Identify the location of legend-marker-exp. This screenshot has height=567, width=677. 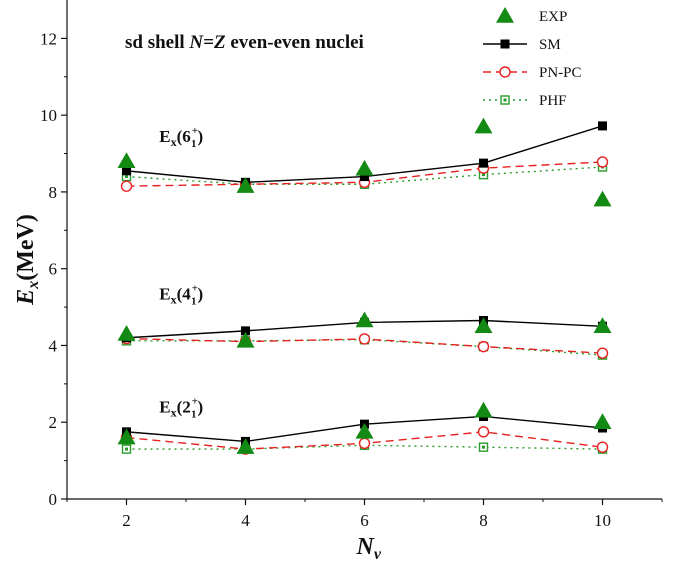
(505, 15).